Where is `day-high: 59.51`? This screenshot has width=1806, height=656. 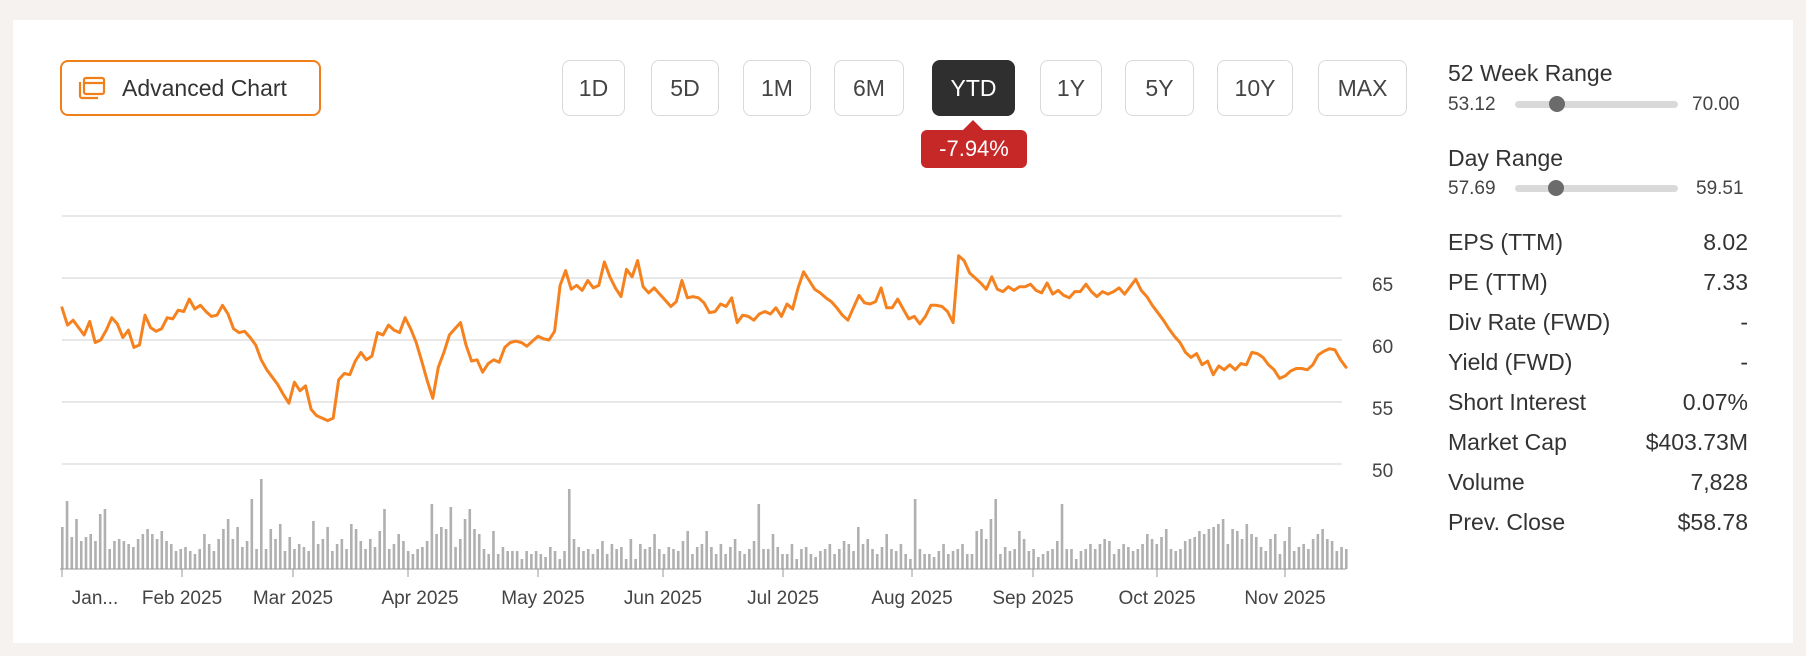
day-high: 59.51 is located at coordinates (1720, 188).